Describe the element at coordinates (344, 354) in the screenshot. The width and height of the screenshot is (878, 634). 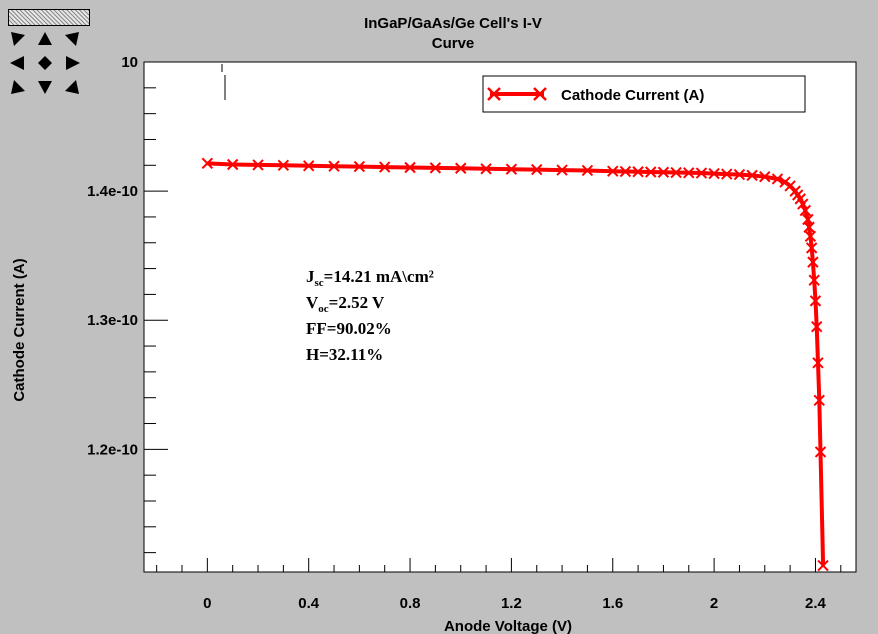
I see `annotation-text: Η=32.11%` at that location.